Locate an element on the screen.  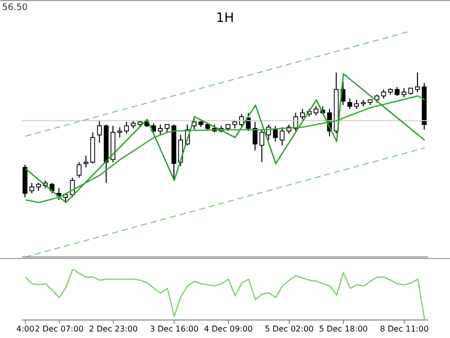
x-tick-label: 4:00 is located at coordinates (25, 329).